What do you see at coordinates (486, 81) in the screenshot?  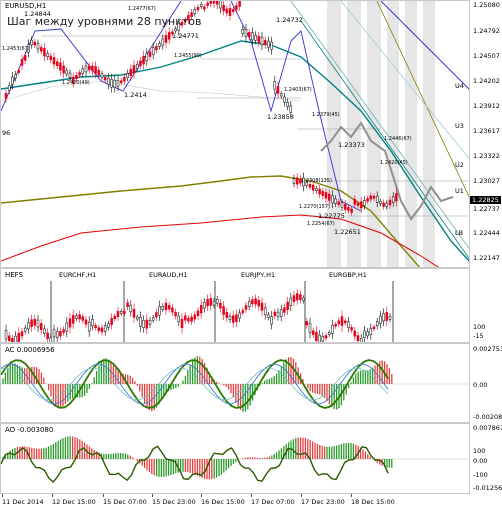 I see `price-tick: 1.24202` at bounding box center [486, 81].